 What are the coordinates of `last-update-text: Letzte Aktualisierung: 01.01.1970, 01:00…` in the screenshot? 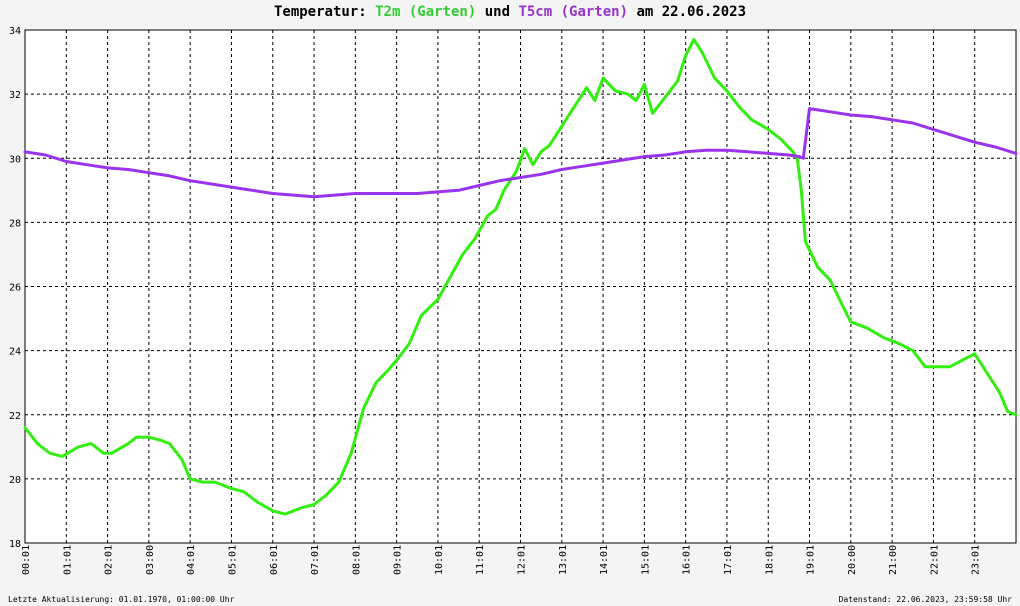 It's located at (121, 599).